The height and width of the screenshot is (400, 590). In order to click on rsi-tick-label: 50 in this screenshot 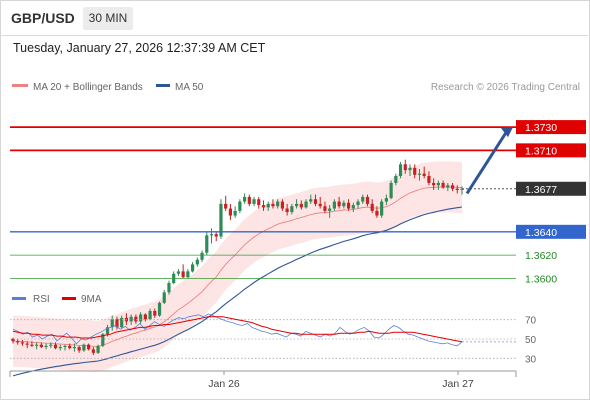, I will do `click(531, 340)`.